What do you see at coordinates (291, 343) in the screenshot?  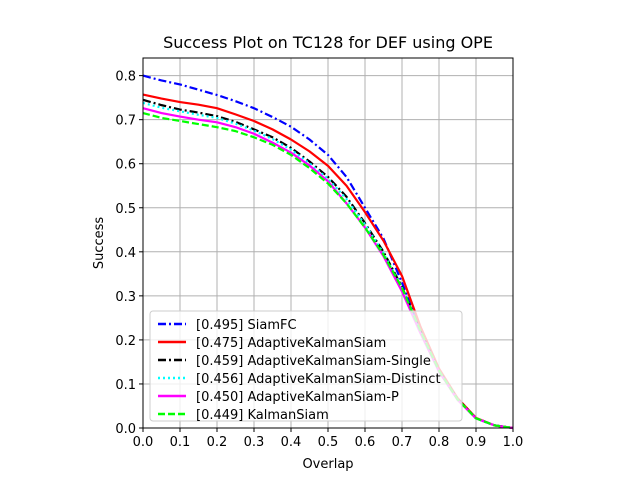 I see `legend-label: [0.475] AdaptiveKalmanSiam` at bounding box center [291, 343].